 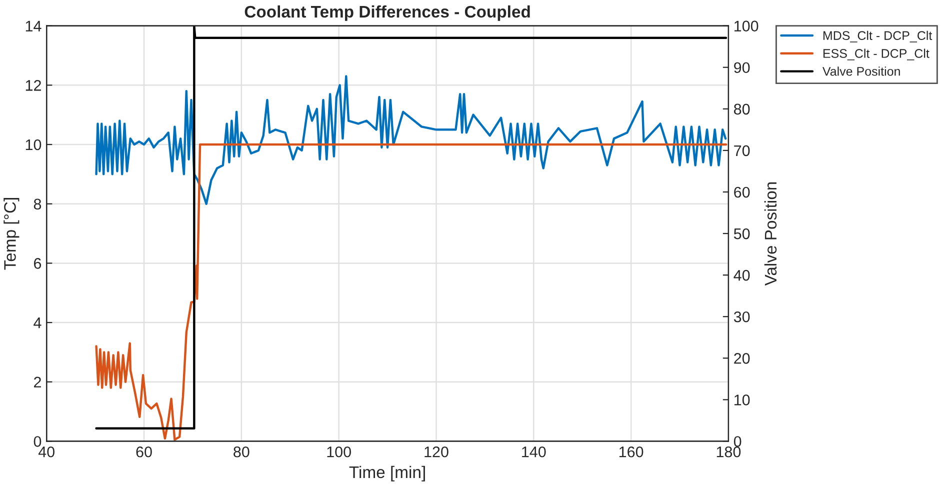 What do you see at coordinates (34, 26) in the screenshot?
I see `y-tick-label: 14` at bounding box center [34, 26].